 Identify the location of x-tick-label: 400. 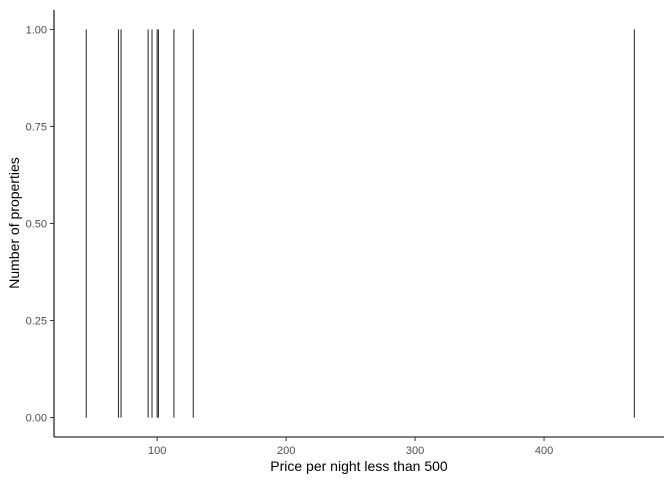
(544, 451).